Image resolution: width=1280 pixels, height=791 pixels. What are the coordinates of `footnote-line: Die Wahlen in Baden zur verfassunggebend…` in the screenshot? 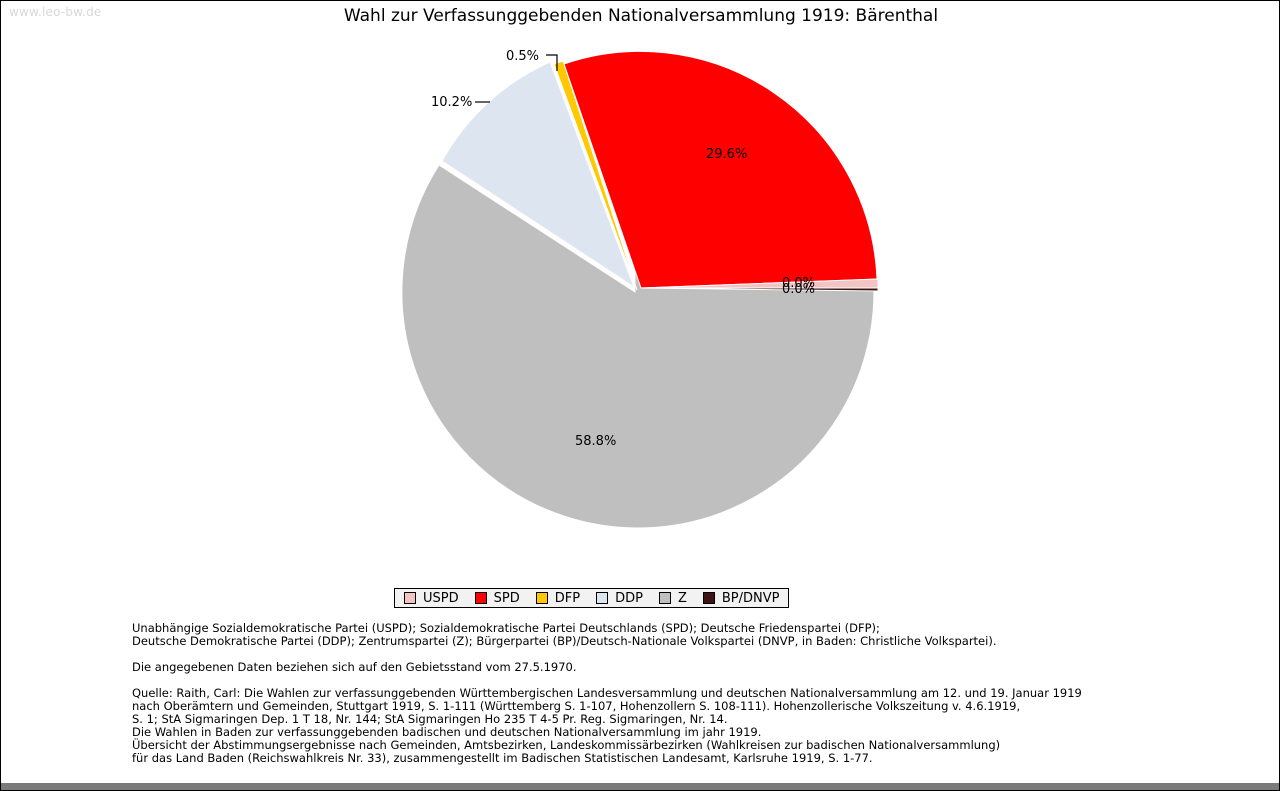 It's located at (447, 732).